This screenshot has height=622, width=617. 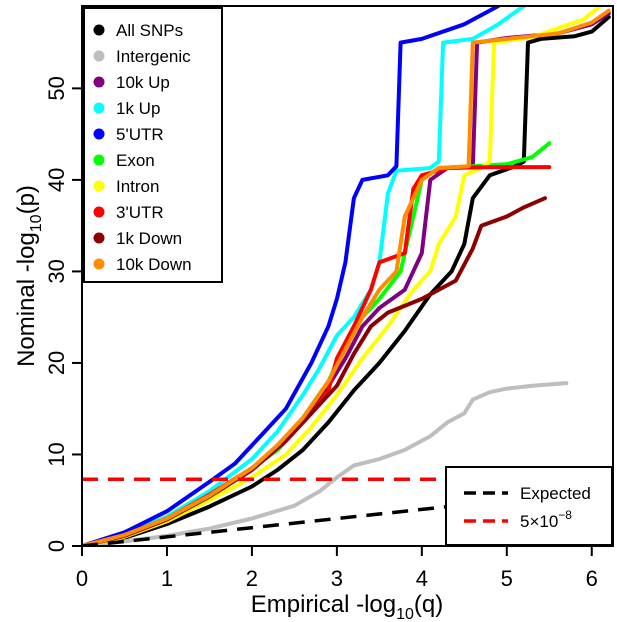 I want to click on y-axis-label: Nominal -log10(p), so click(x=29, y=276).